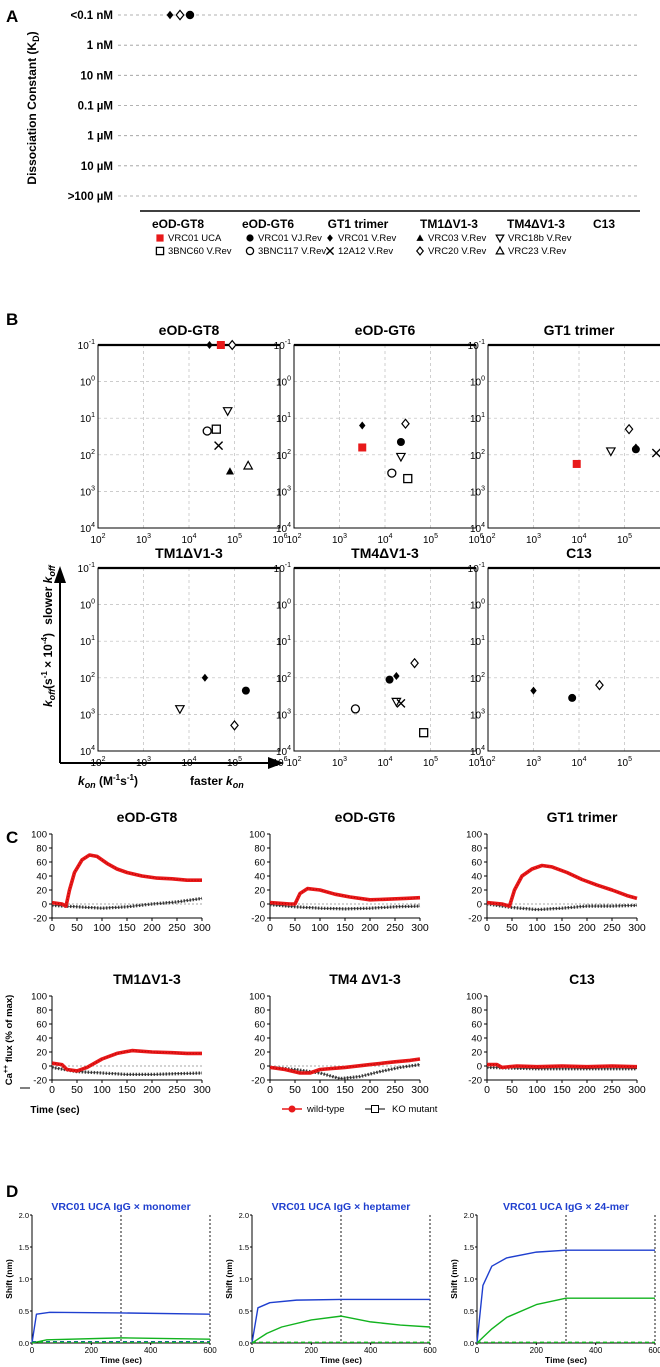 The height and width of the screenshot is (1367, 660). What do you see at coordinates (95, 107) in the screenshot?
I see `y-tick-label: 0.1 µM` at bounding box center [95, 107].